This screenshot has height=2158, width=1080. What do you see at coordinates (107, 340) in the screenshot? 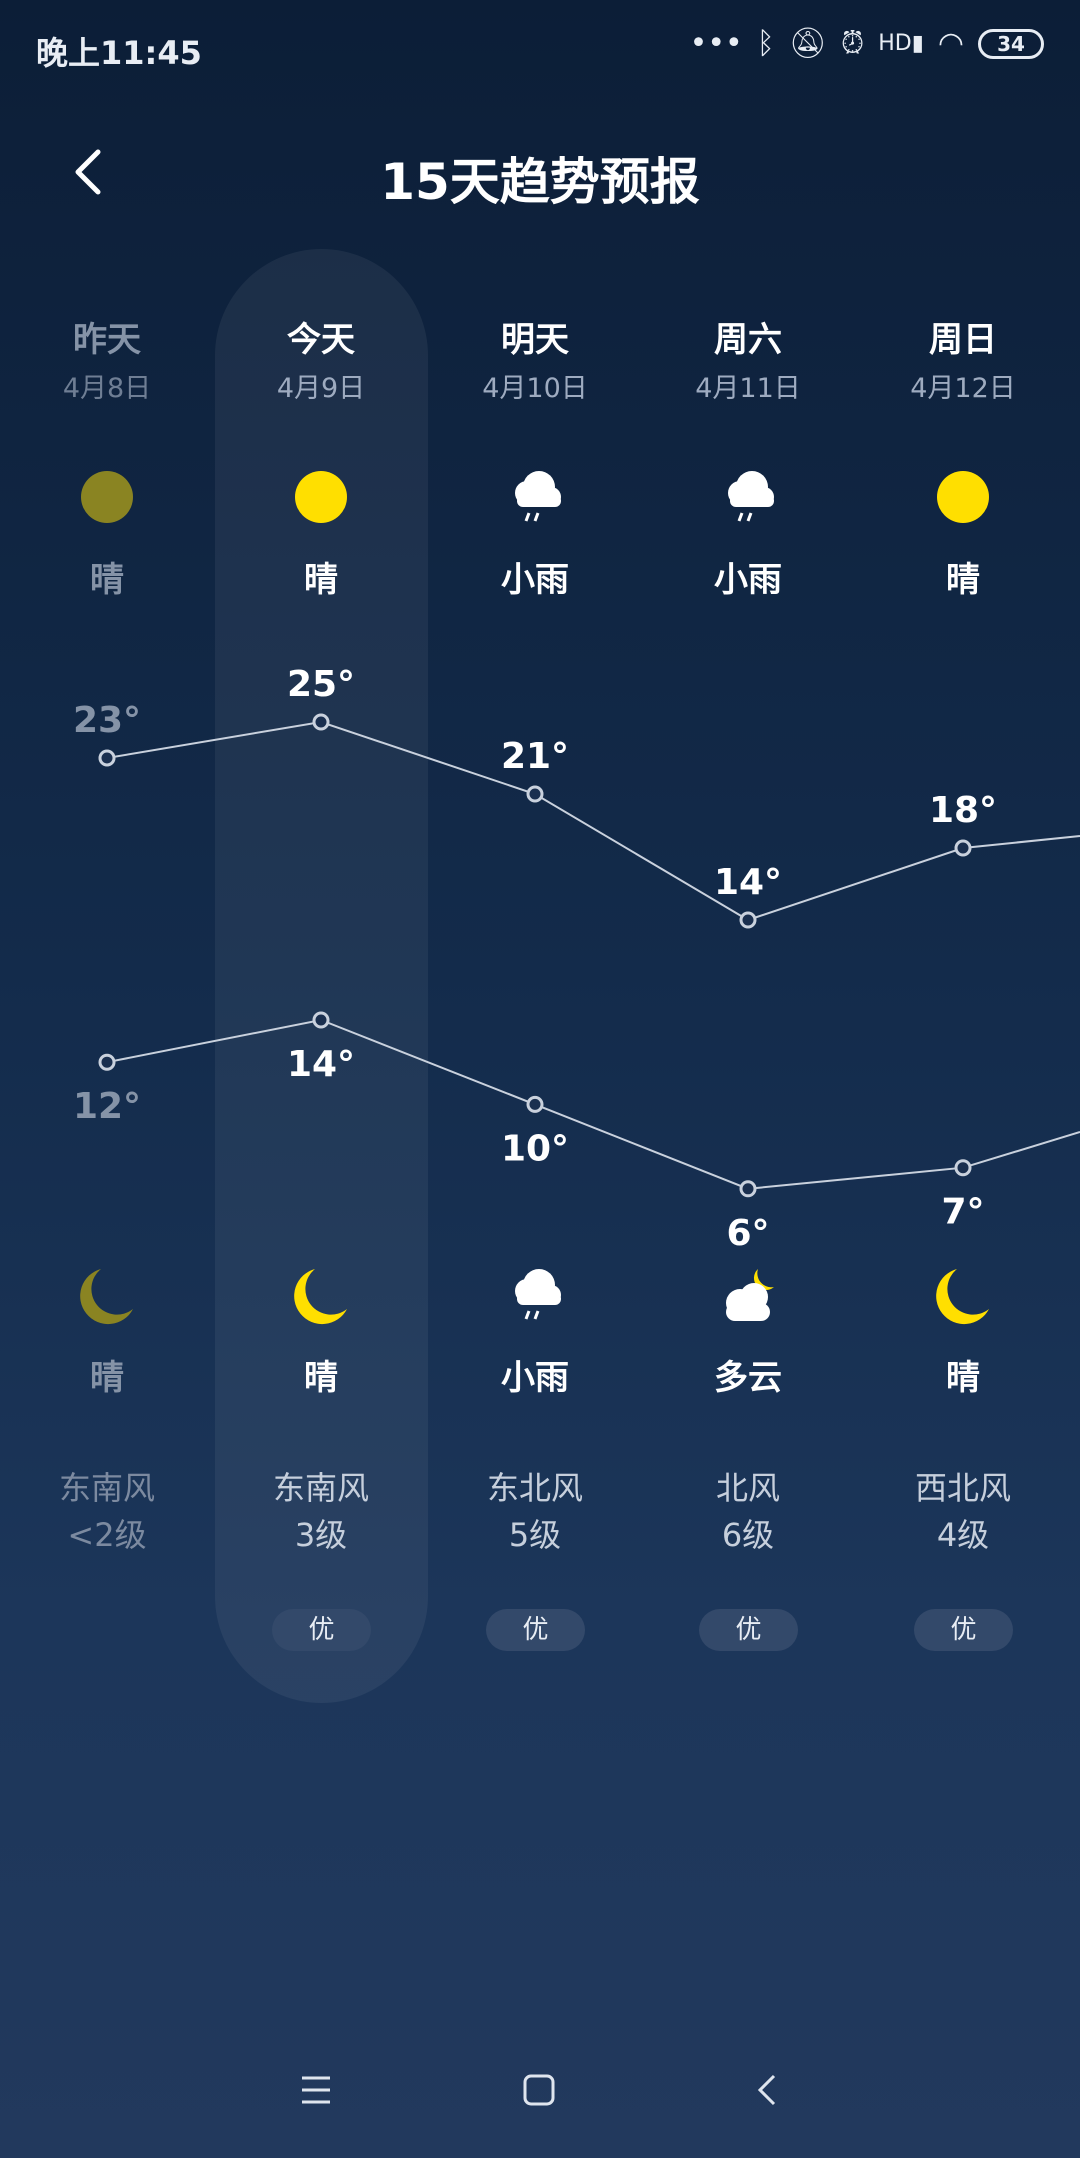
I see `day-name: 昨天` at bounding box center [107, 340].